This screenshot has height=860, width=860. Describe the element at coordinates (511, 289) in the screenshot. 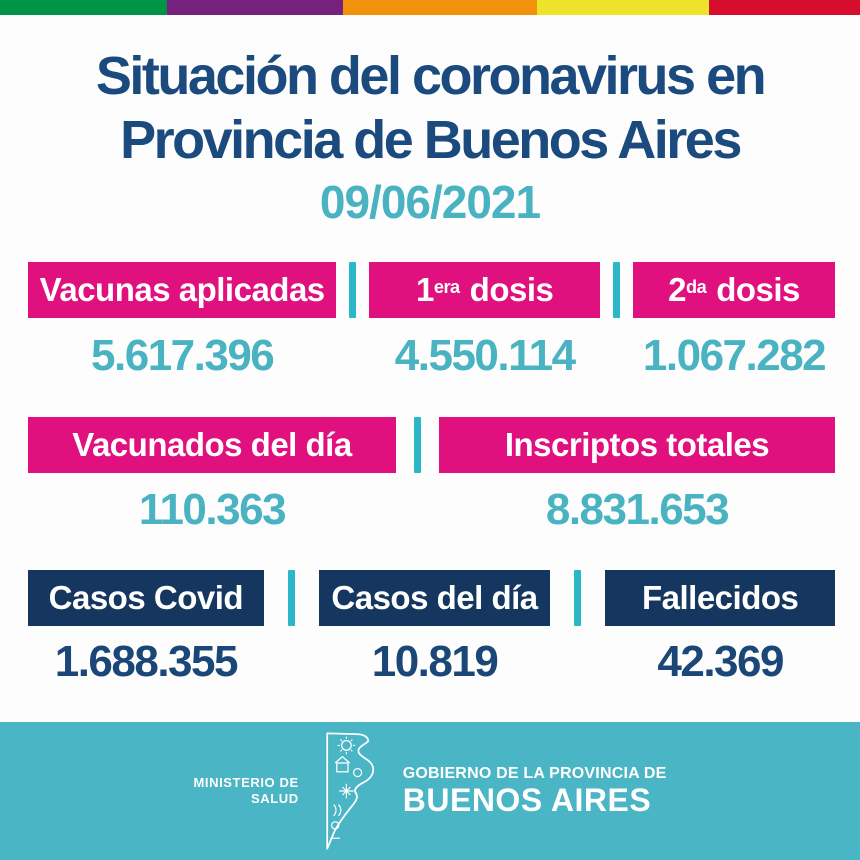

I see `badge-primera-dosis-word: dosis` at that location.